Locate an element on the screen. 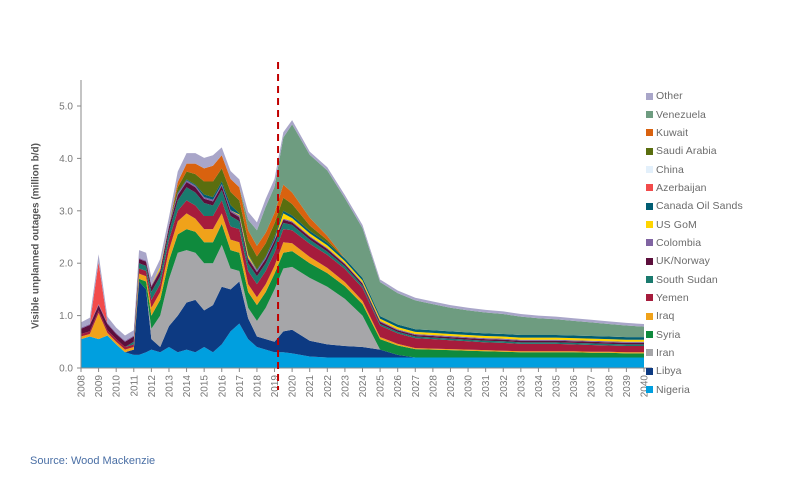  legend-item-canada-oil-sands: Canada Oil Sands is located at coordinates (694, 206).